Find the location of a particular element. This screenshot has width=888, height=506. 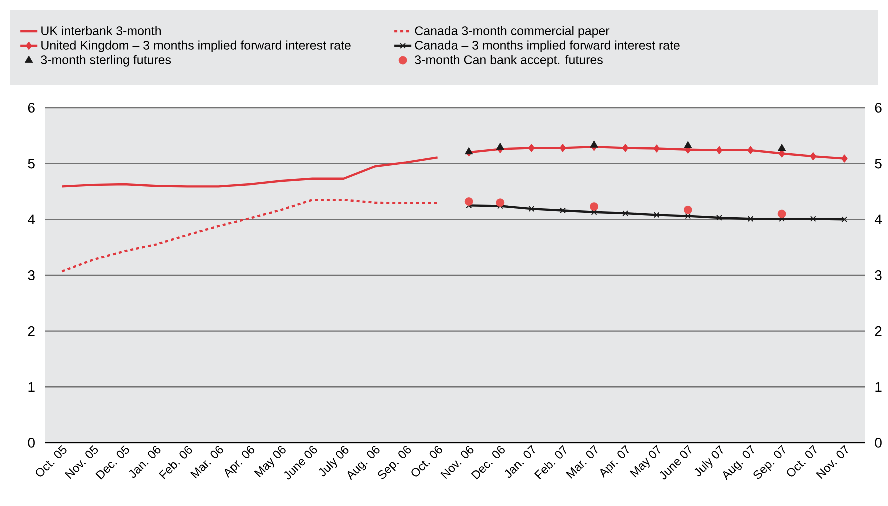

x-tick-label: May 07 is located at coordinates (645, 461).